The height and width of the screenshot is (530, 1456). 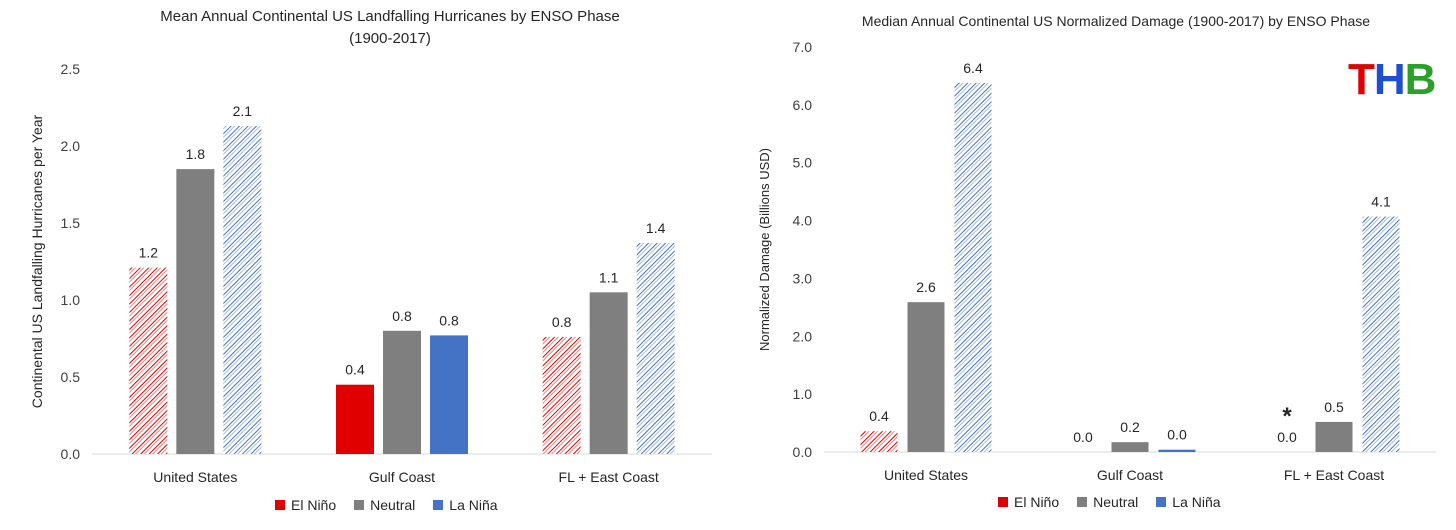 What do you see at coordinates (656, 228) in the screenshot?
I see `data-label: 1.4` at bounding box center [656, 228].